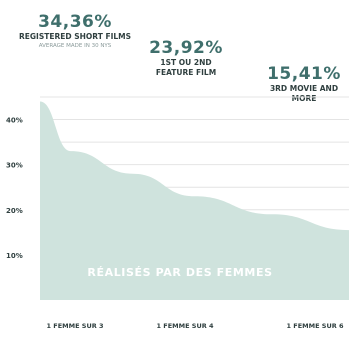  What do you see at coordinates (186, 48) in the screenshot?
I see `stat-feature-percent: 23,92%` at bounding box center [186, 48].